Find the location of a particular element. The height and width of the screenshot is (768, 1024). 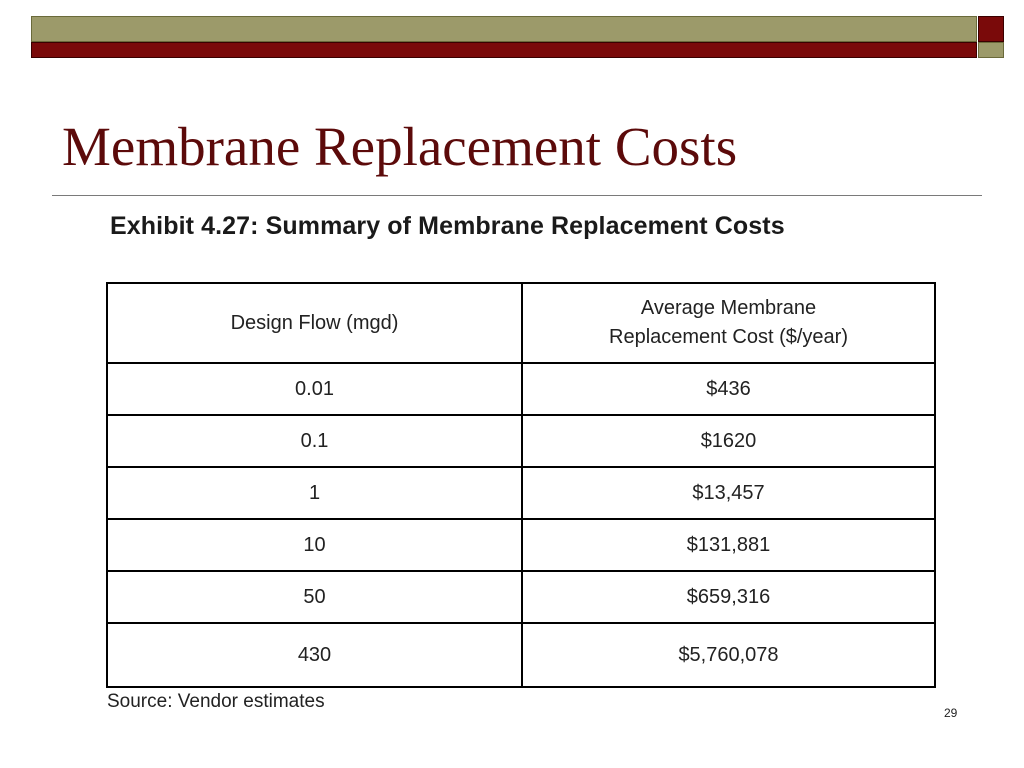

cell-design-flow: 430 is located at coordinates (314, 655).